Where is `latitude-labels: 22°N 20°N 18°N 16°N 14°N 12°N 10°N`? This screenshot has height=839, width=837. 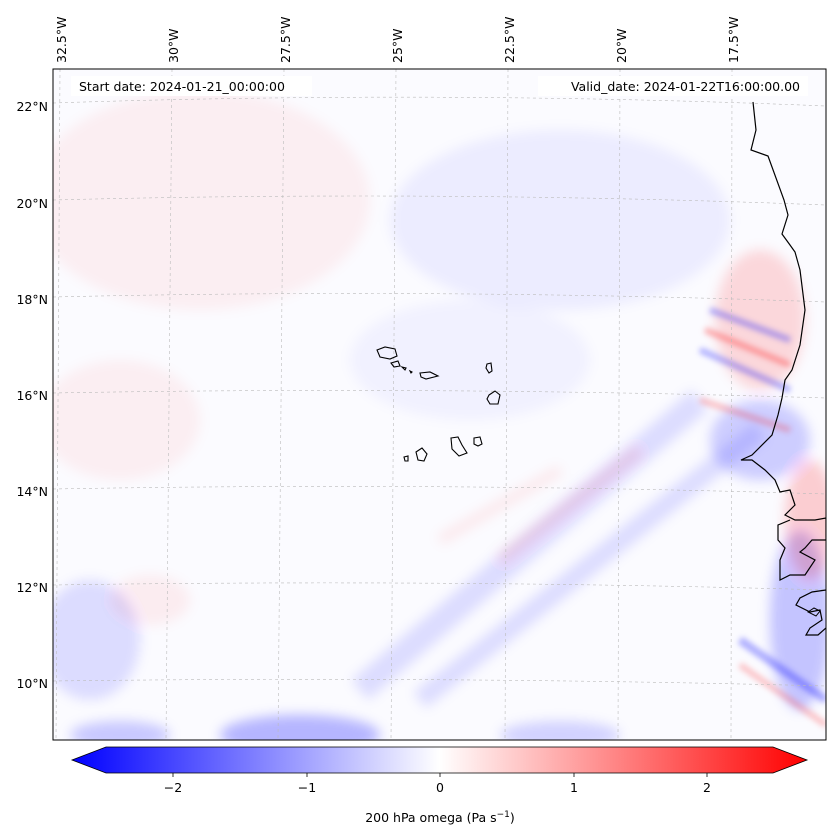 latitude-labels: 22°N 20°N 18°N 16°N 14°N 12°N 10°N is located at coordinates (32, 395).